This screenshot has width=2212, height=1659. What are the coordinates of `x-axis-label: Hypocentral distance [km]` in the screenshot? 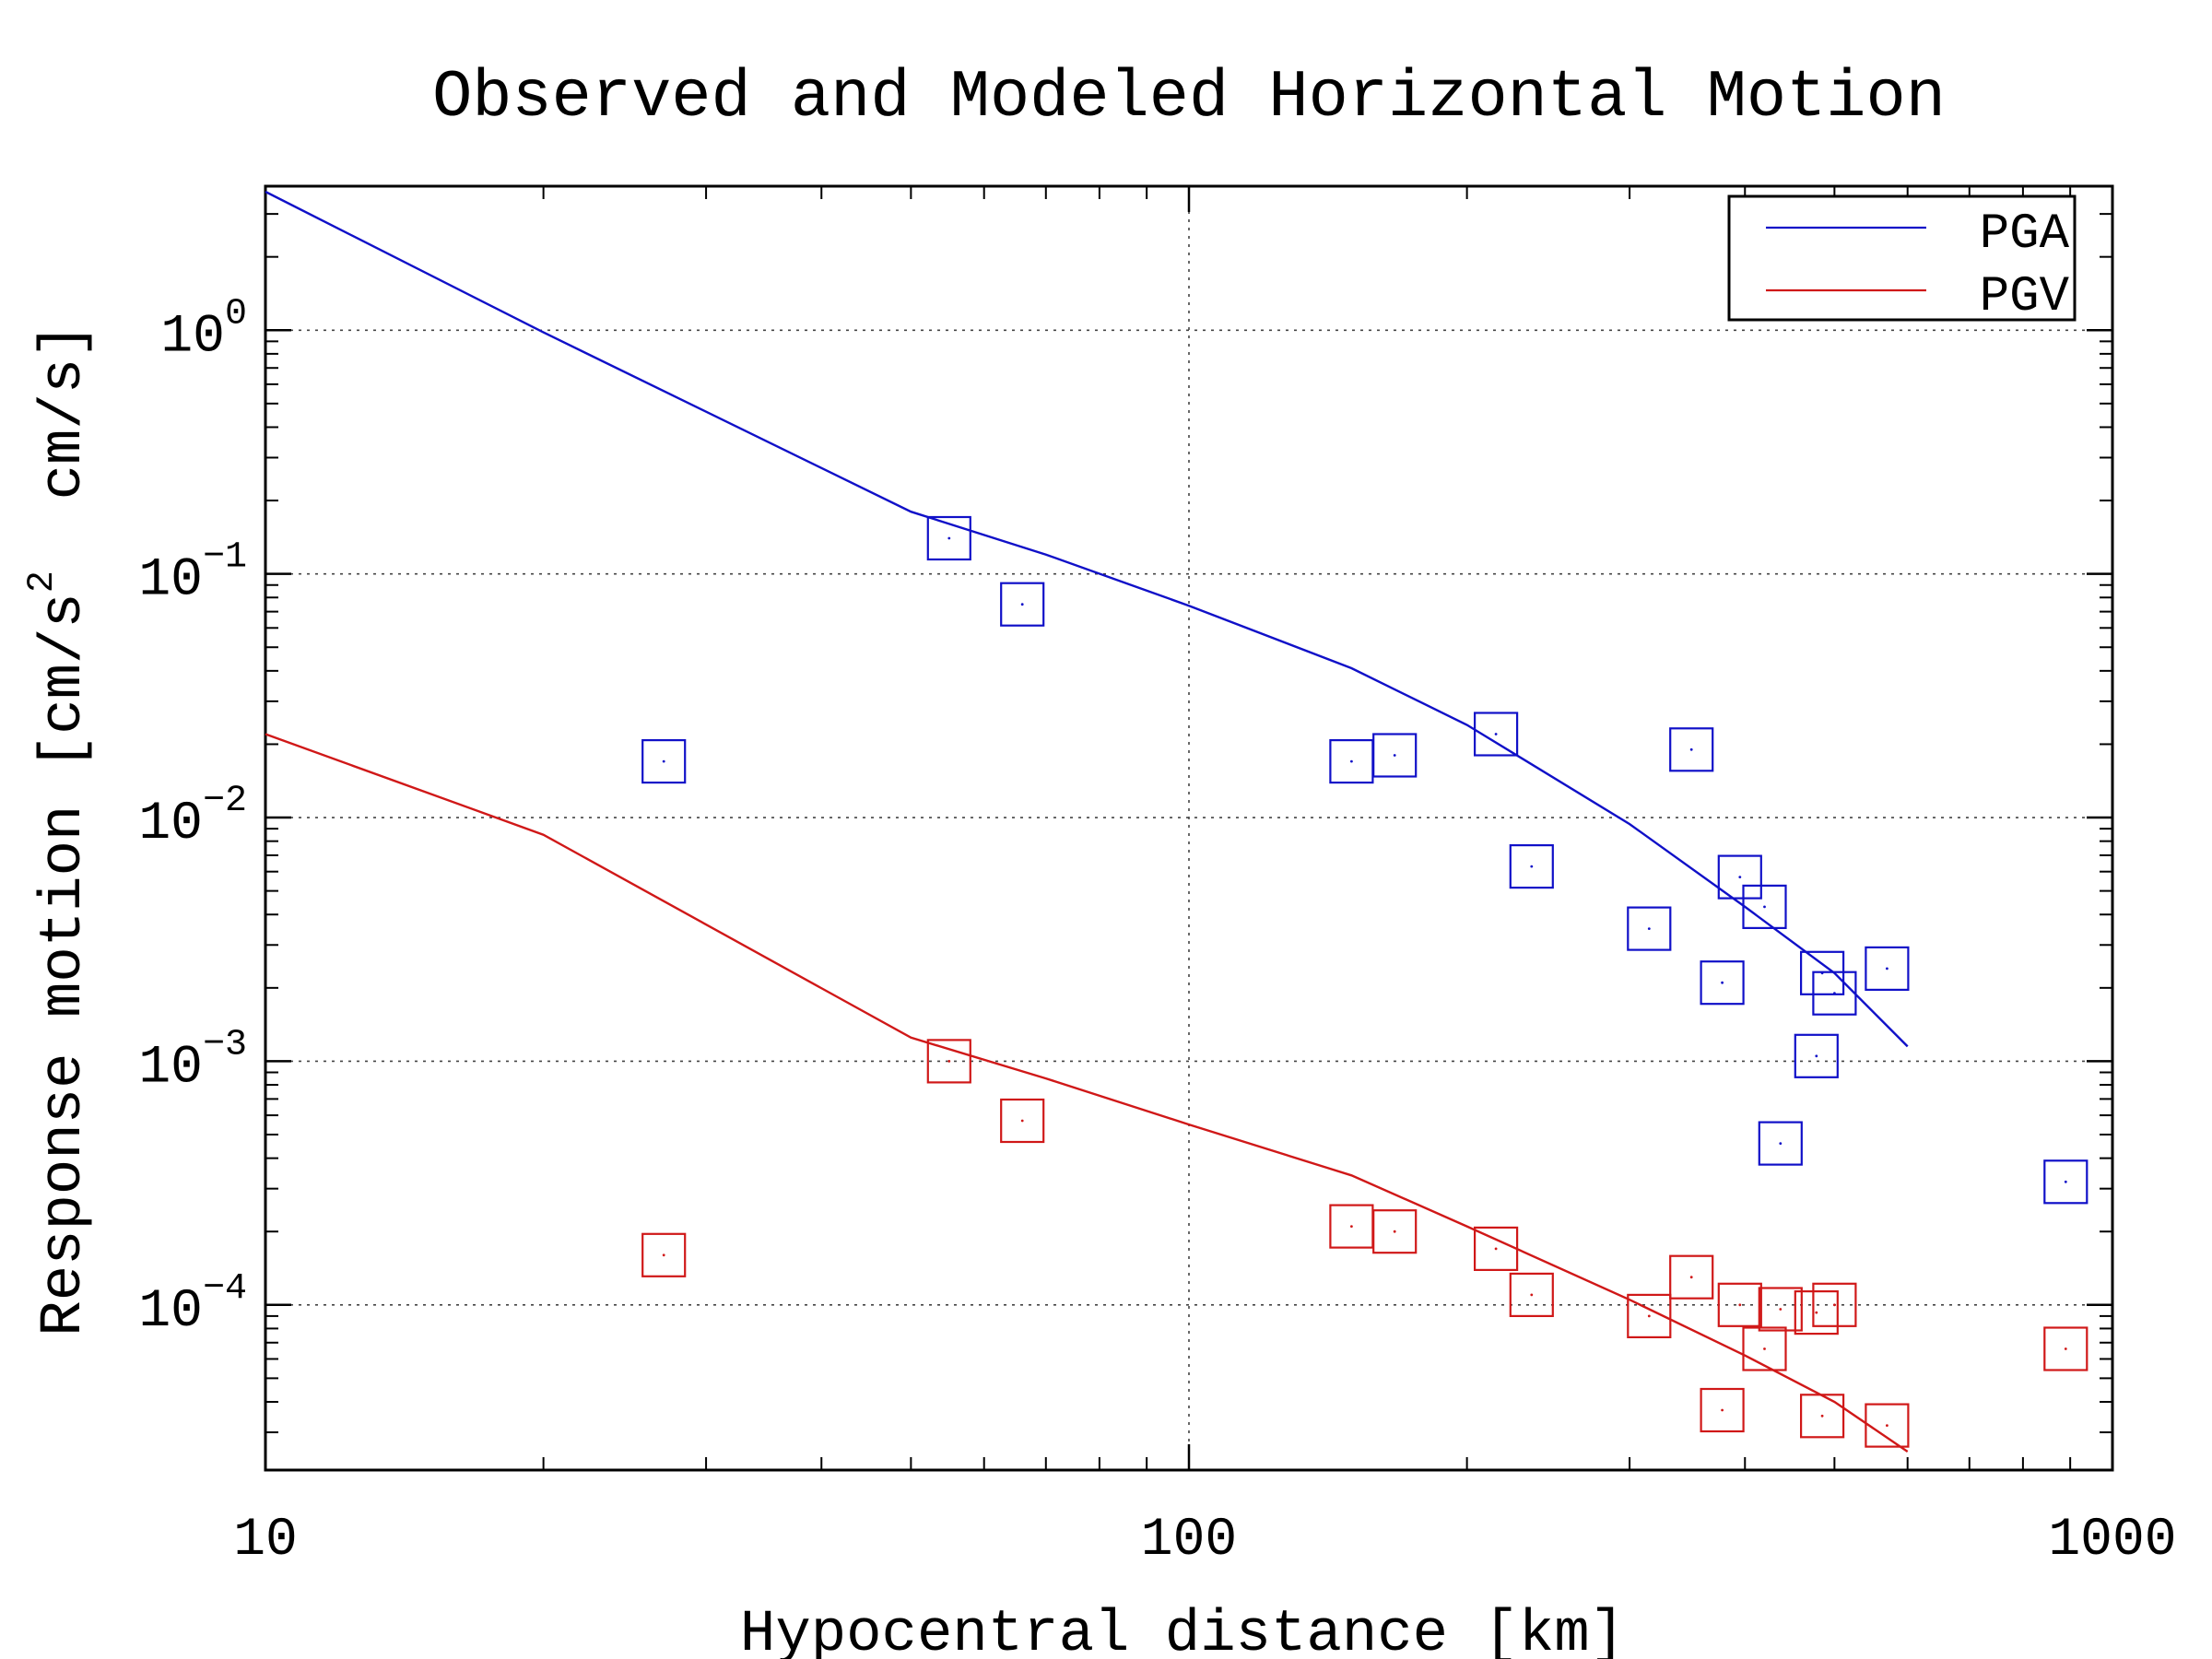 It's located at (1182, 1630).